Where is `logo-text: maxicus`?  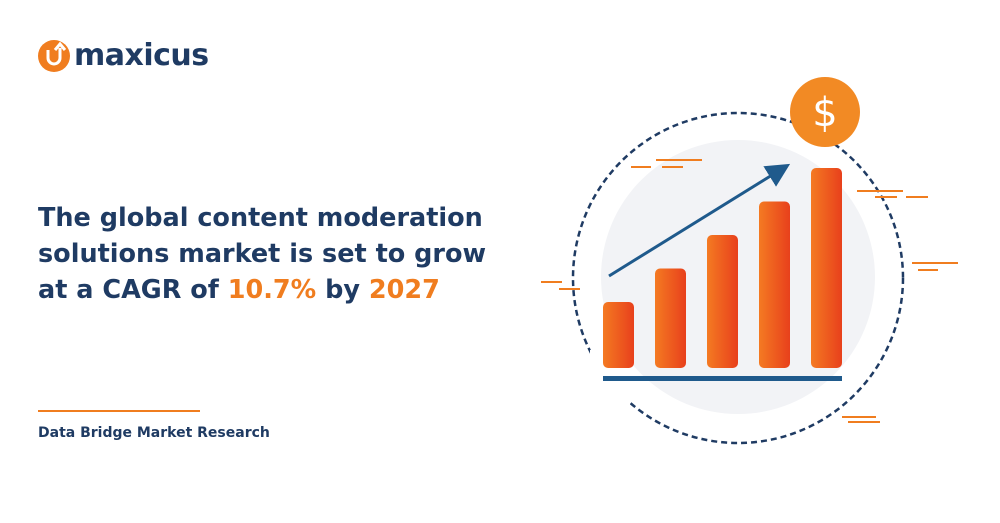 logo-text: maxicus is located at coordinates (141, 55).